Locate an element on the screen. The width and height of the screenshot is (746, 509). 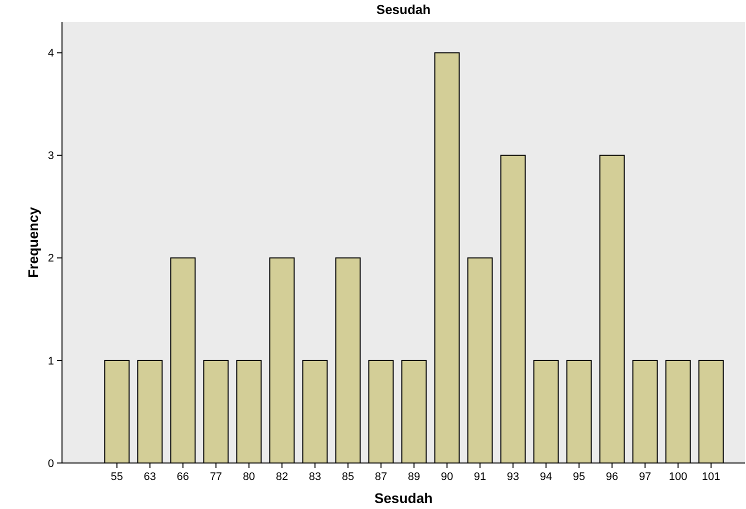
x-tick-label: 83 is located at coordinates (315, 477).